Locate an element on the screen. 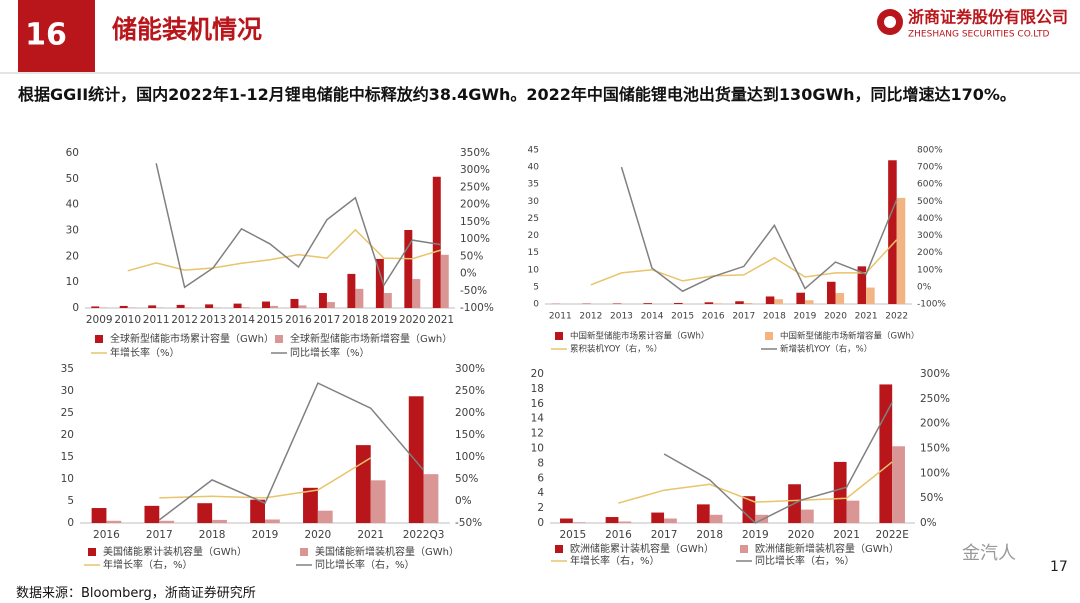  page-number: 17 is located at coordinates (1059, 567).